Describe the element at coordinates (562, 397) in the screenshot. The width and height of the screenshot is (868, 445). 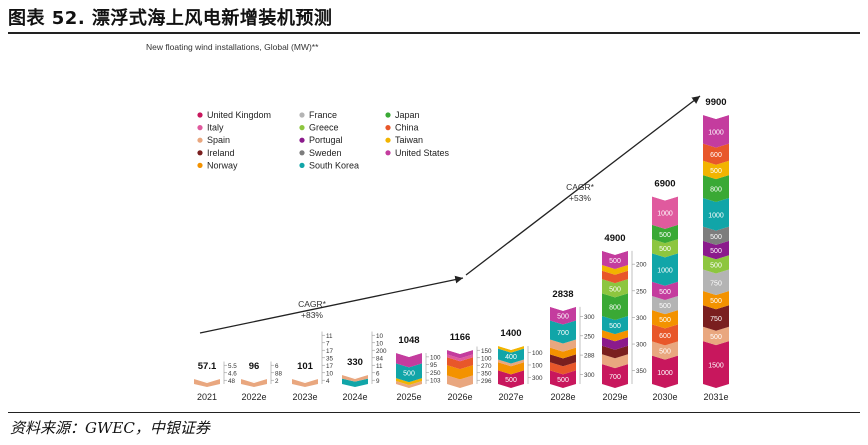
I see `x-tick-2028e: 2028e` at that location.